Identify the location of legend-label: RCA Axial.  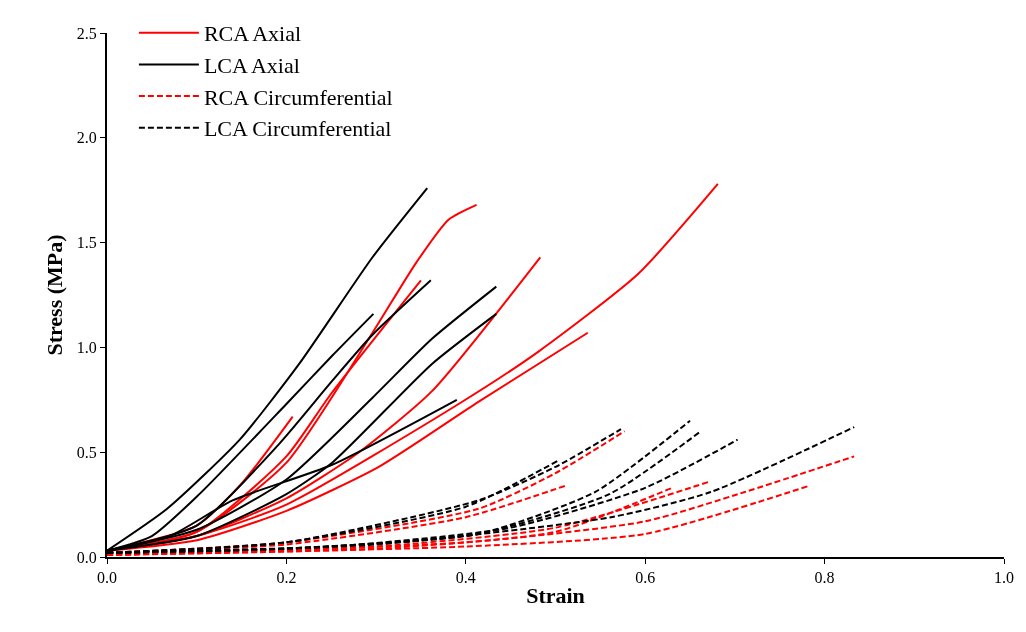
(252, 34).